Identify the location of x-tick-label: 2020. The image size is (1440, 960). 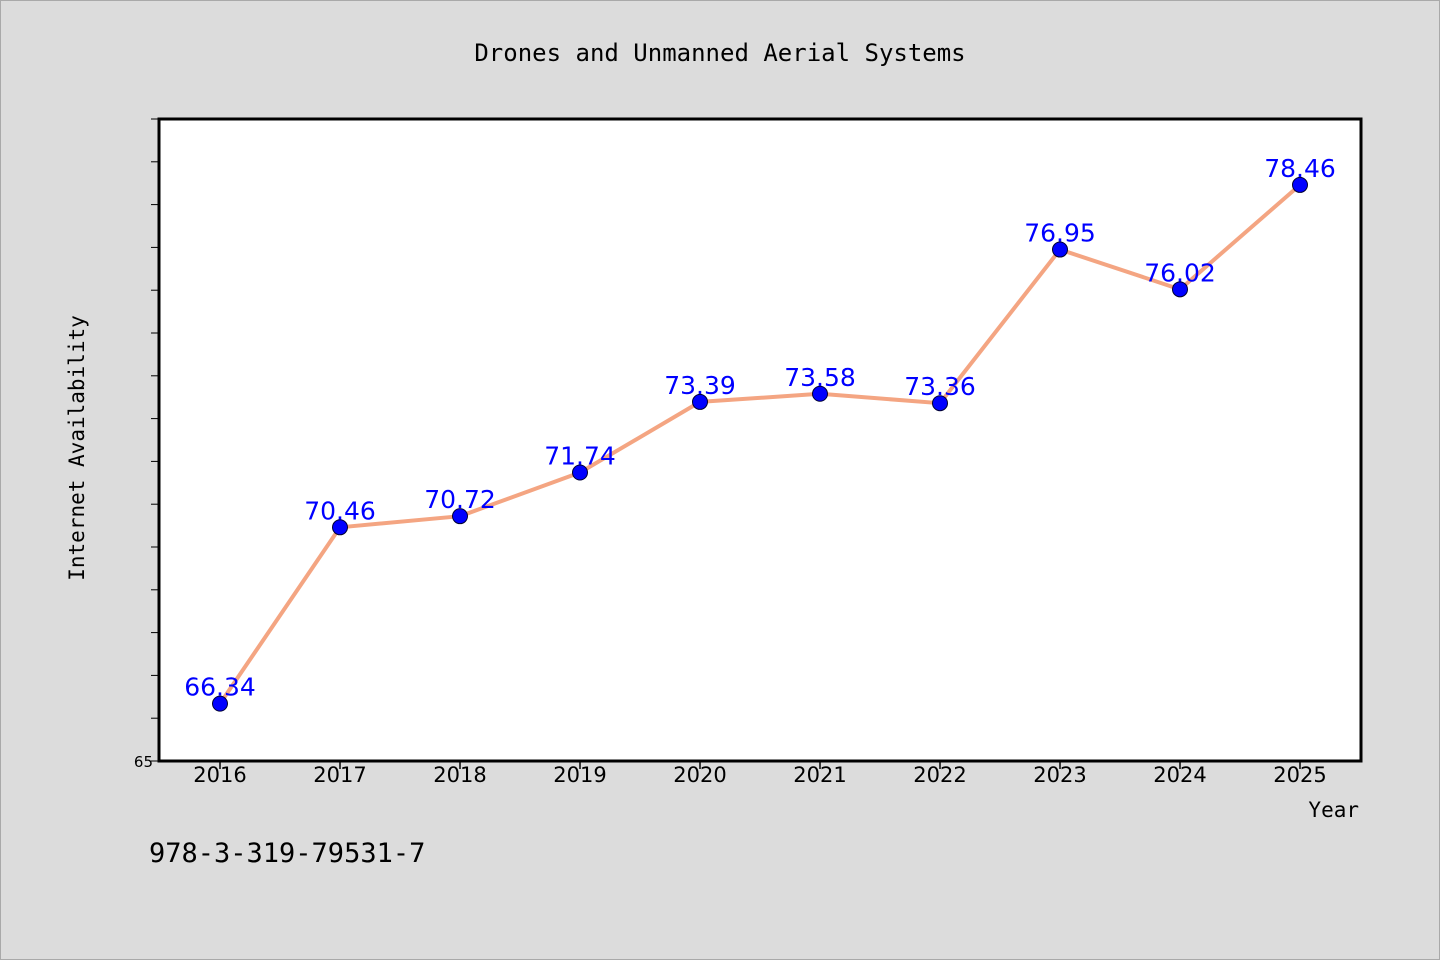
(699, 775).